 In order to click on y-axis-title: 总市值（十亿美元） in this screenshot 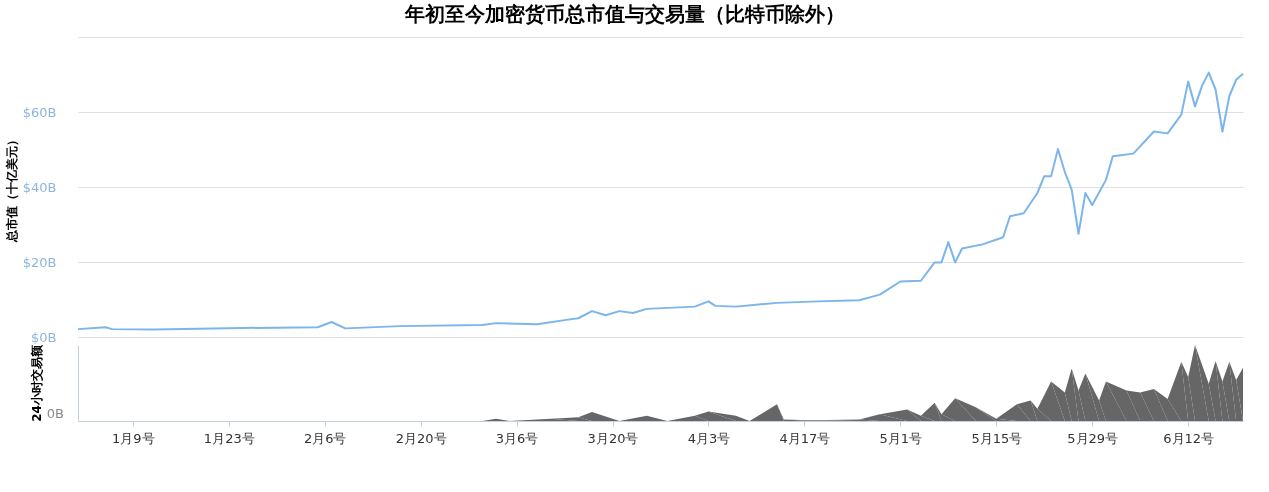, I will do `click(11, 188)`.